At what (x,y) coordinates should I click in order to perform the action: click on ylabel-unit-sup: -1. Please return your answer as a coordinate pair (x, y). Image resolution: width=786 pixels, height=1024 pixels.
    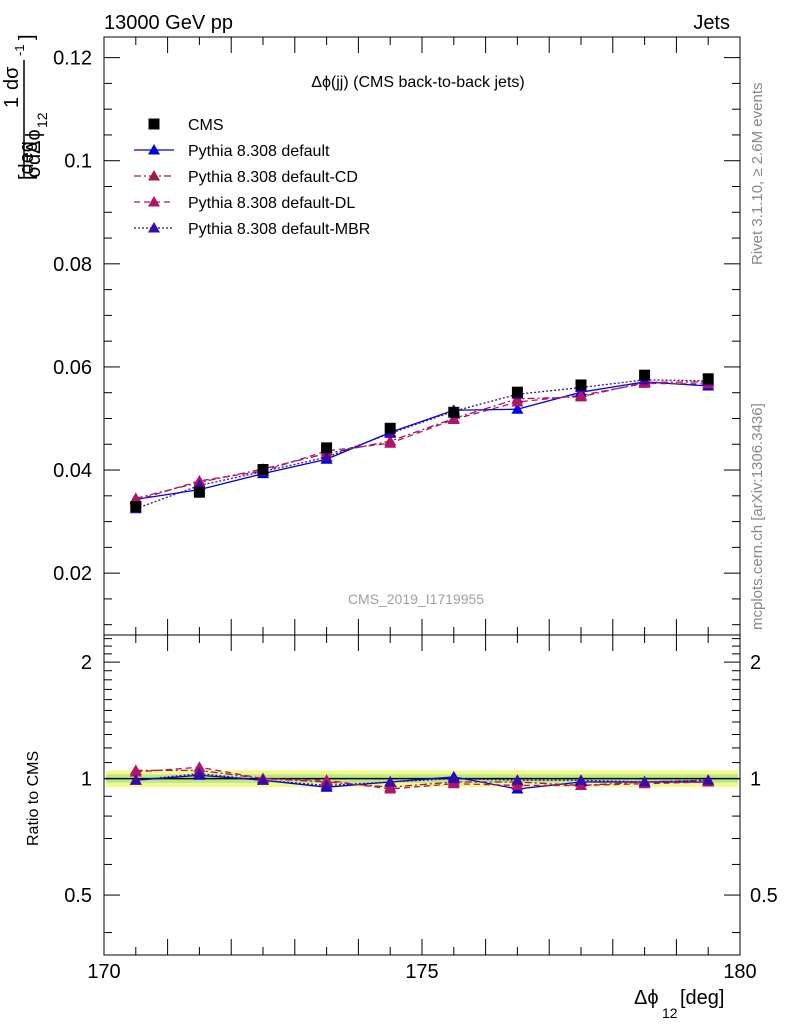
    Looking at the image, I should click on (19, 50).